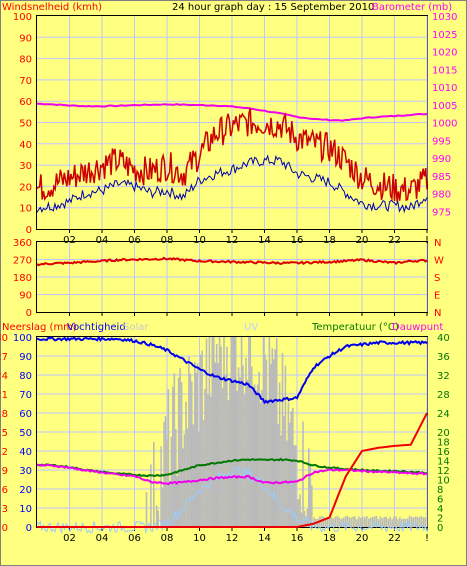 The image size is (467, 566). I want to click on rain-y-tick-label: 12, so click(4, 452).